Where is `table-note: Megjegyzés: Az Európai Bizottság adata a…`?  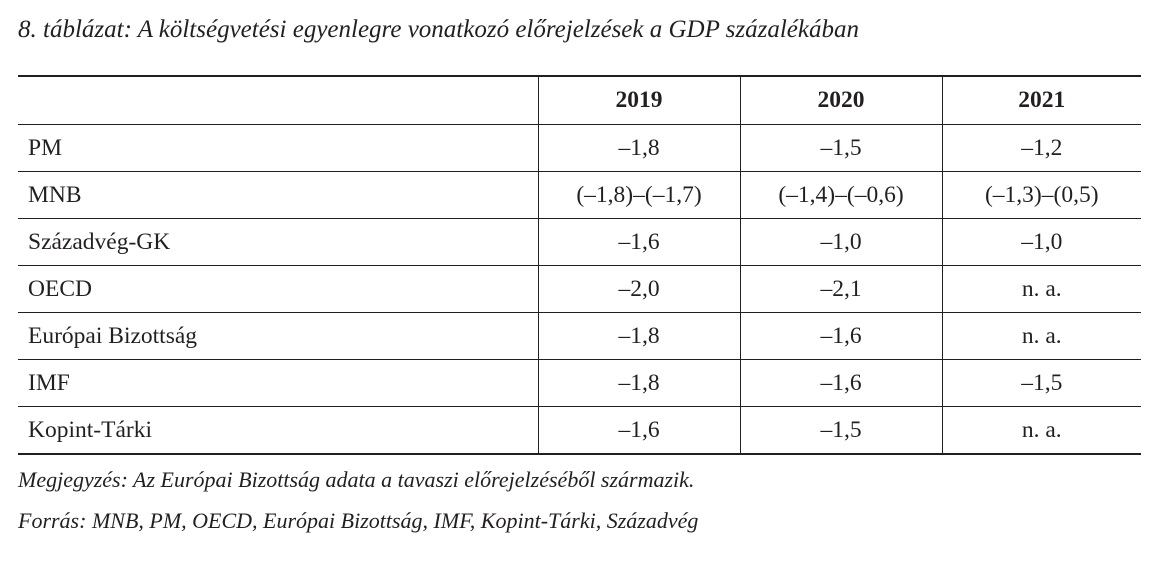 table-note: Megjegyzés: Az Európai Bizottság adata a… is located at coordinates (356, 479).